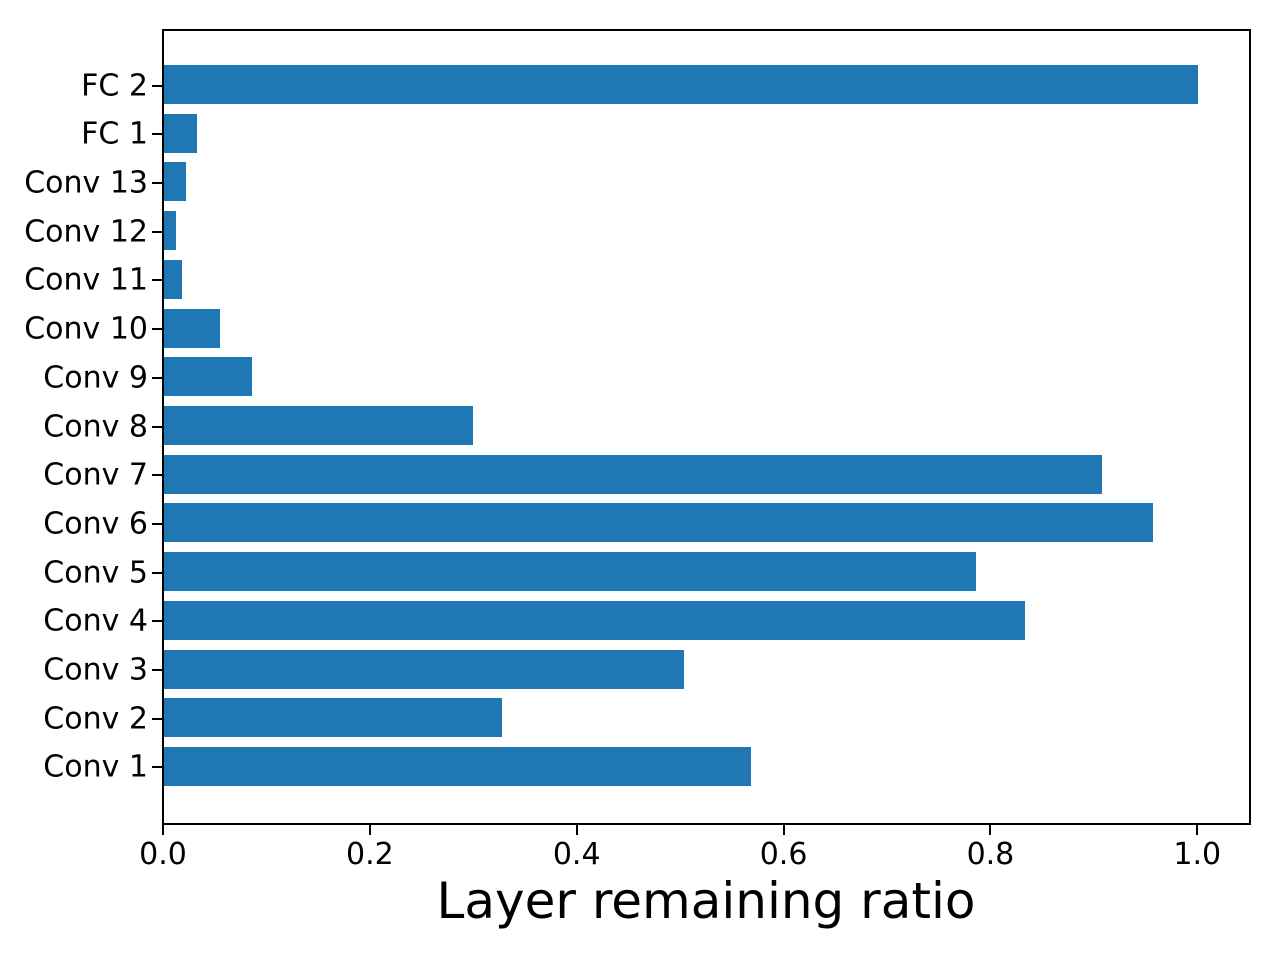 The image size is (1280, 960). Describe the element at coordinates (95, 426) in the screenshot. I see `y-tick-label: Conv 8` at that location.